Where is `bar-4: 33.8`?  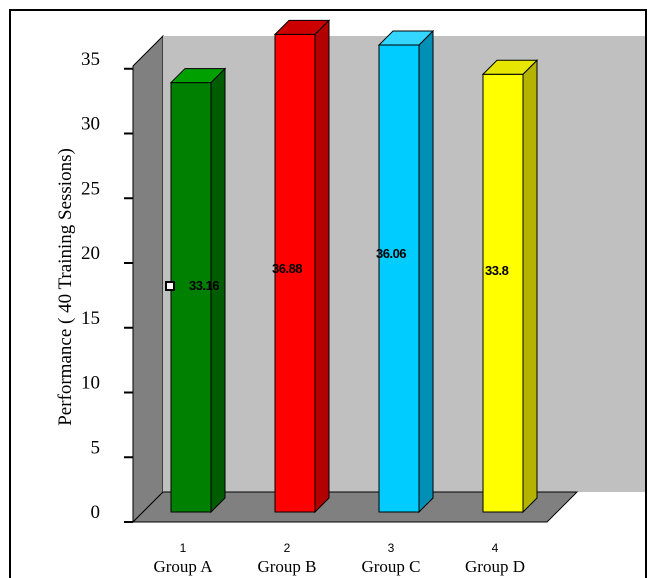
bar-4: 33.8 is located at coordinates (510, 286).